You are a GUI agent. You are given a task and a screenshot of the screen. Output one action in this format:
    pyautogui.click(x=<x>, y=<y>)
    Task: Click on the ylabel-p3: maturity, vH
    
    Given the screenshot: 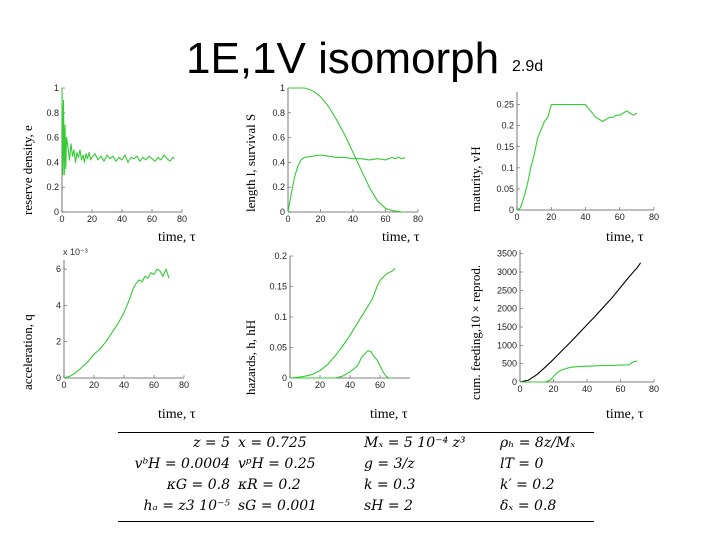 What is the action you would take?
    pyautogui.click(x=475, y=179)
    